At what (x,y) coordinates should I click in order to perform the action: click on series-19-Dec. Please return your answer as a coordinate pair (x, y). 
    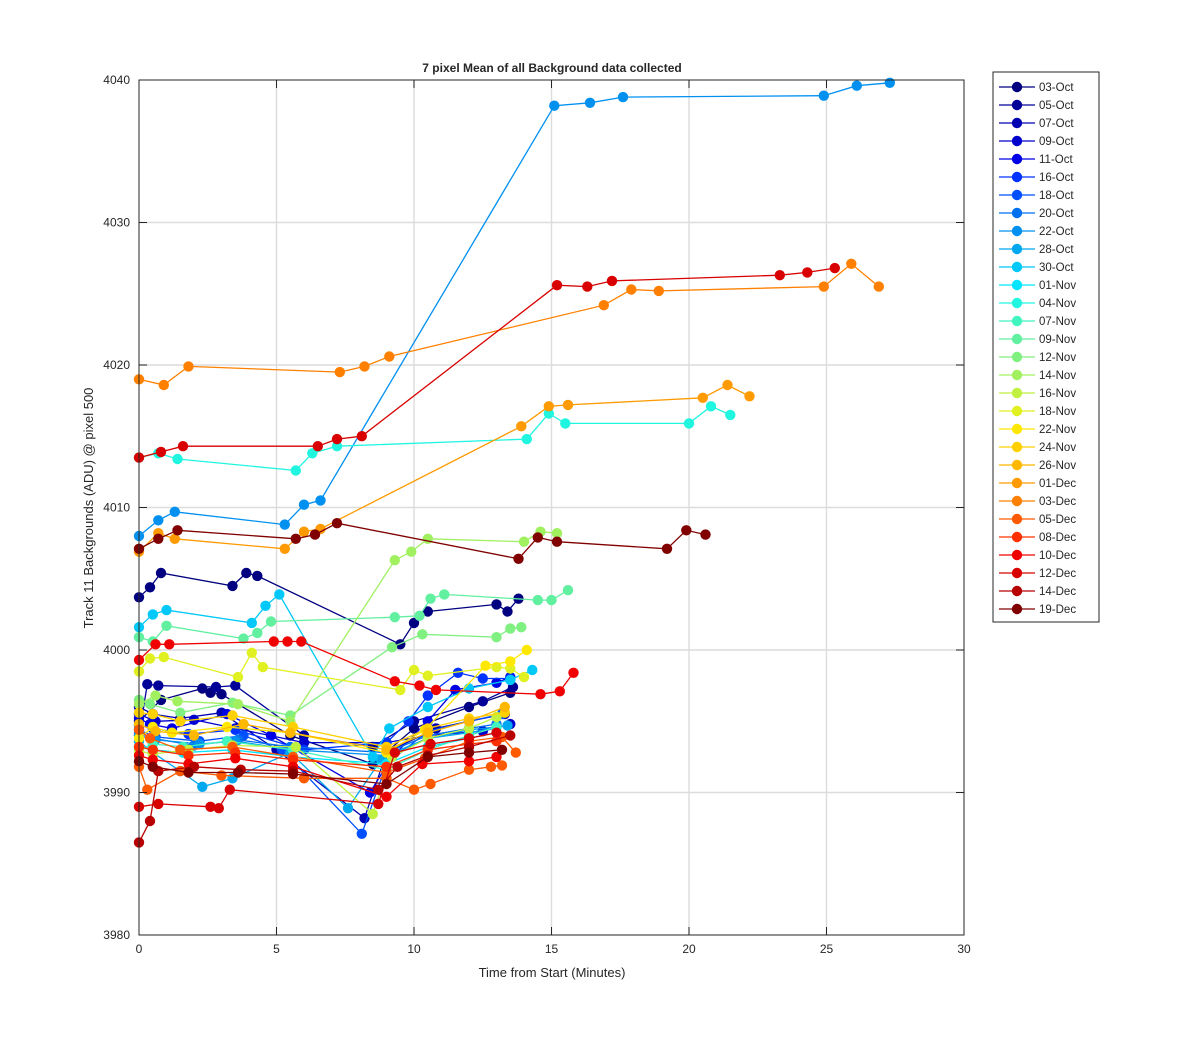
    Looking at the image, I should click on (422, 654).